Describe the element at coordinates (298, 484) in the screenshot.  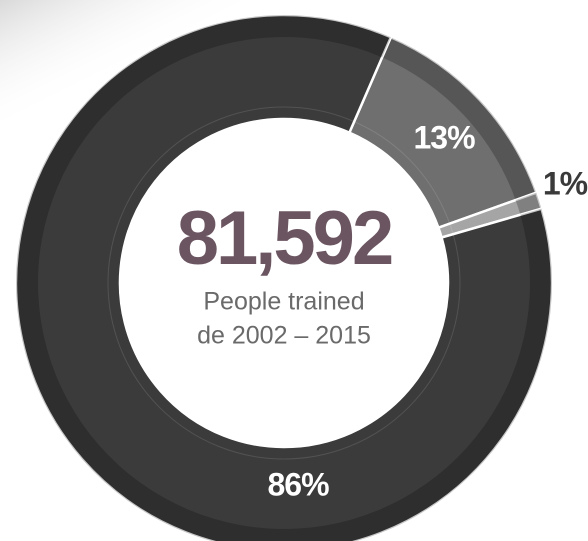
I see `value-label: 86%` at that location.